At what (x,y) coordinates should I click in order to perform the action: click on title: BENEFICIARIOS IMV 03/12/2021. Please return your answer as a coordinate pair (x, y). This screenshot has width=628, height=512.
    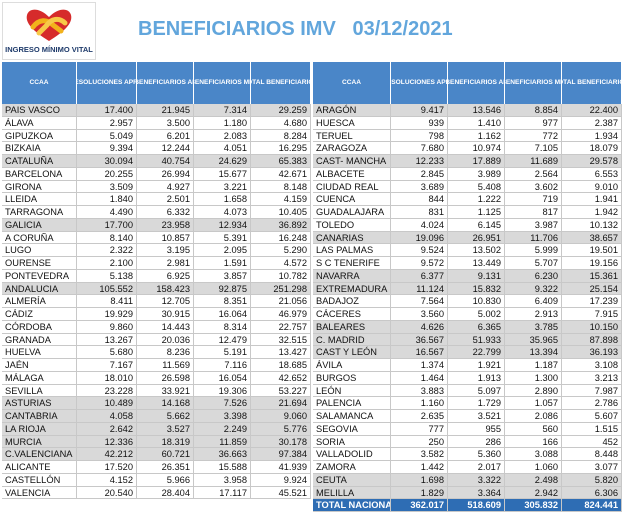
    Looking at the image, I should click on (295, 29).